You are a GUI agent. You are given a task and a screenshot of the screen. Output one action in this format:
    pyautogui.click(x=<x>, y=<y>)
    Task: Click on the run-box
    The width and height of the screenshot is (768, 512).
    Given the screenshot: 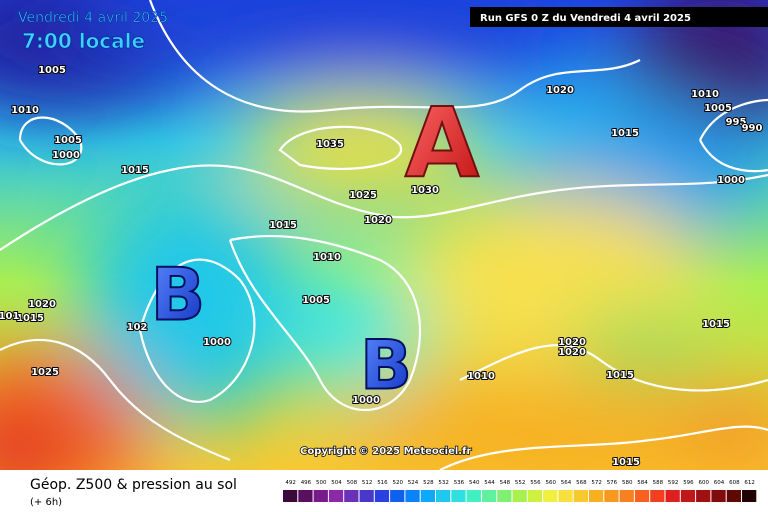 What is the action you would take?
    pyautogui.click(x=619, y=17)
    